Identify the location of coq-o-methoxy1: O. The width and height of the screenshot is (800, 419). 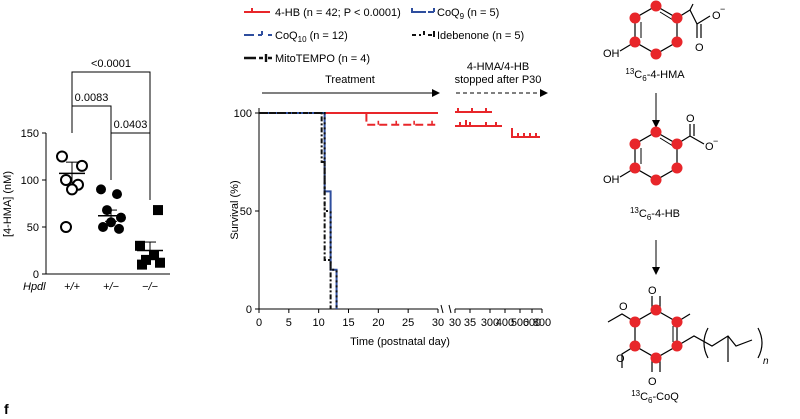
(623, 307).